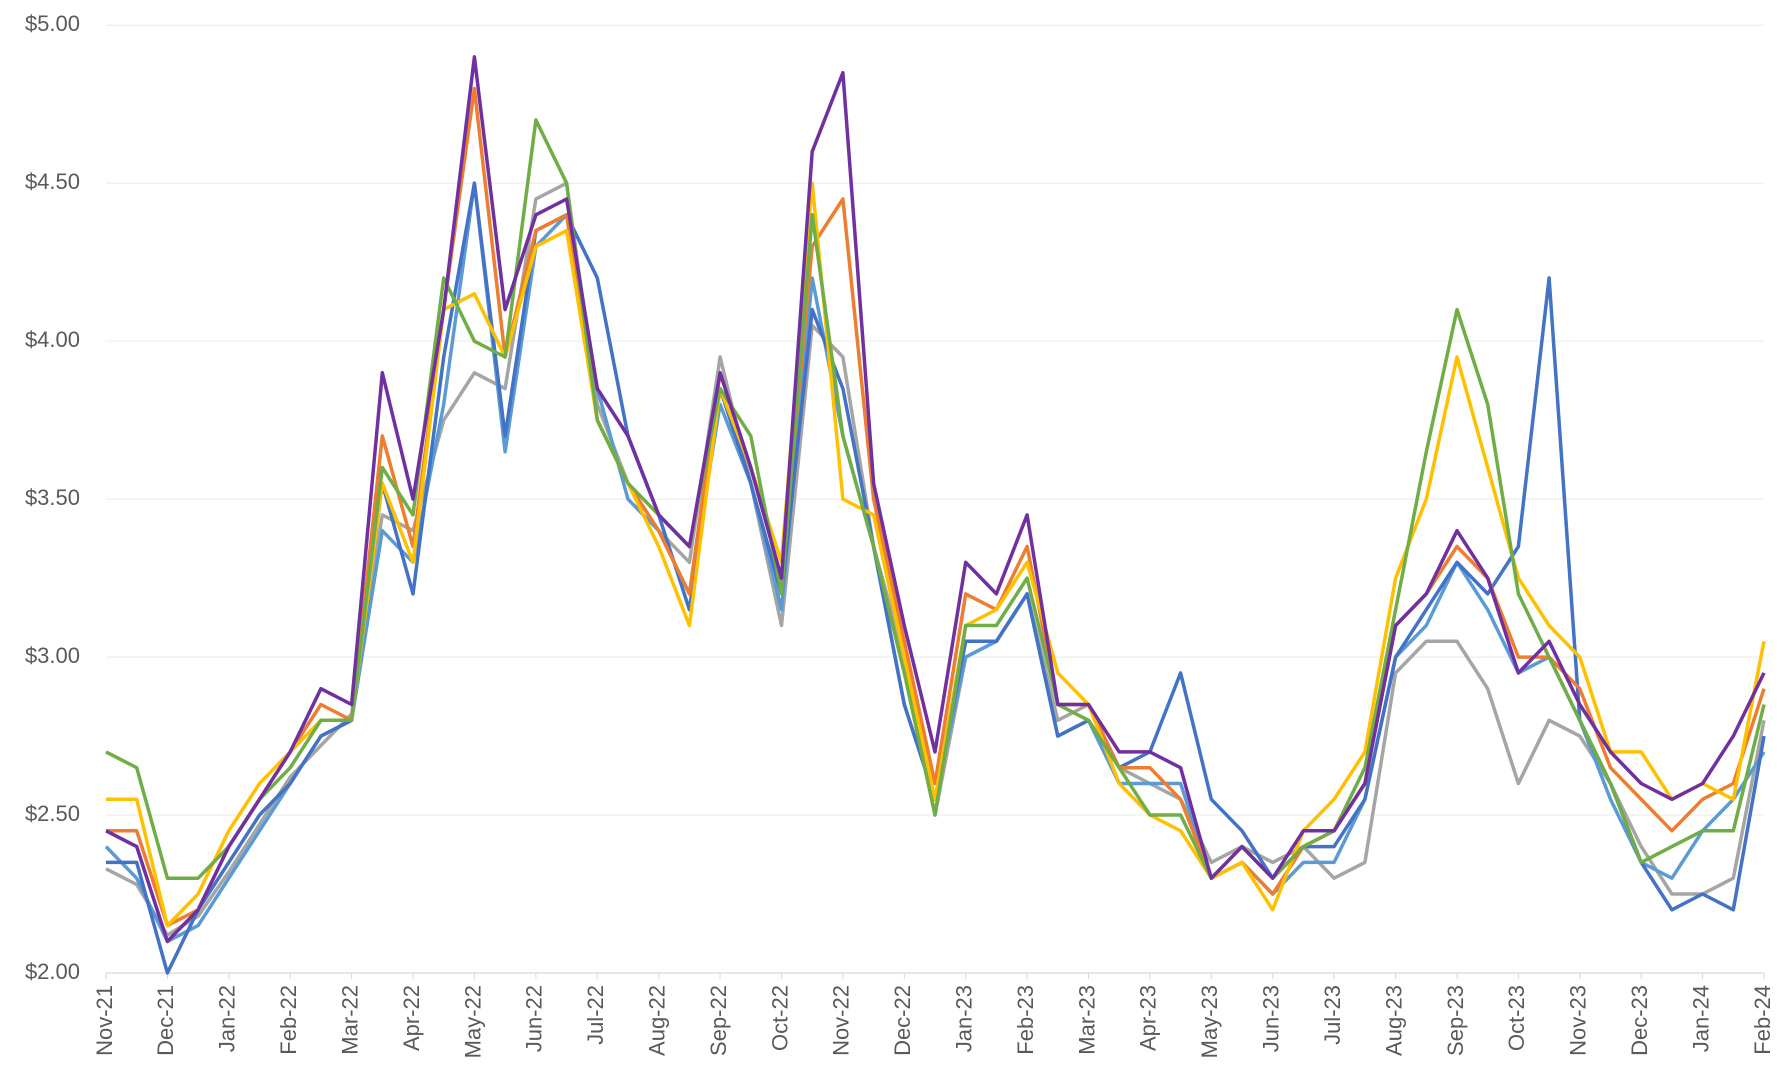  Describe the element at coordinates (52, 813) in the screenshot. I see `y-tick-label: $2.50` at that location.